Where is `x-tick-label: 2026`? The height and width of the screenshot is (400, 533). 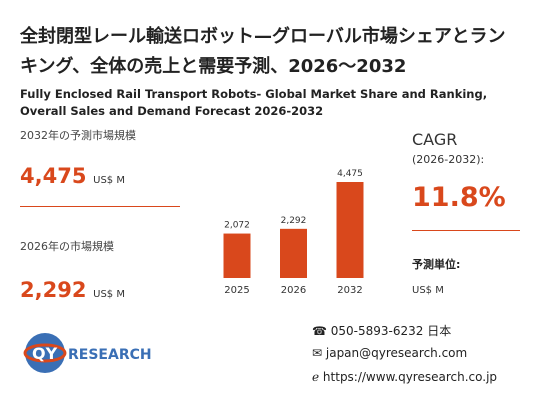
x-tick-label: 2026 is located at coordinates (293, 290).